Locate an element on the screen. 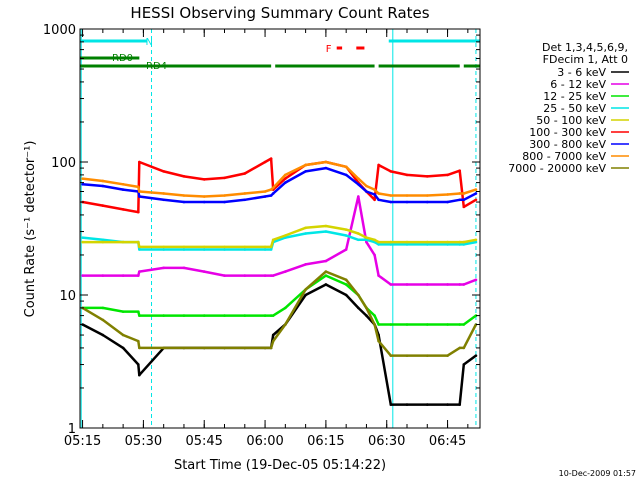 The height and width of the screenshot is (480, 640). legend-entry-label: 7000 - 20000 keV is located at coordinates (557, 168).